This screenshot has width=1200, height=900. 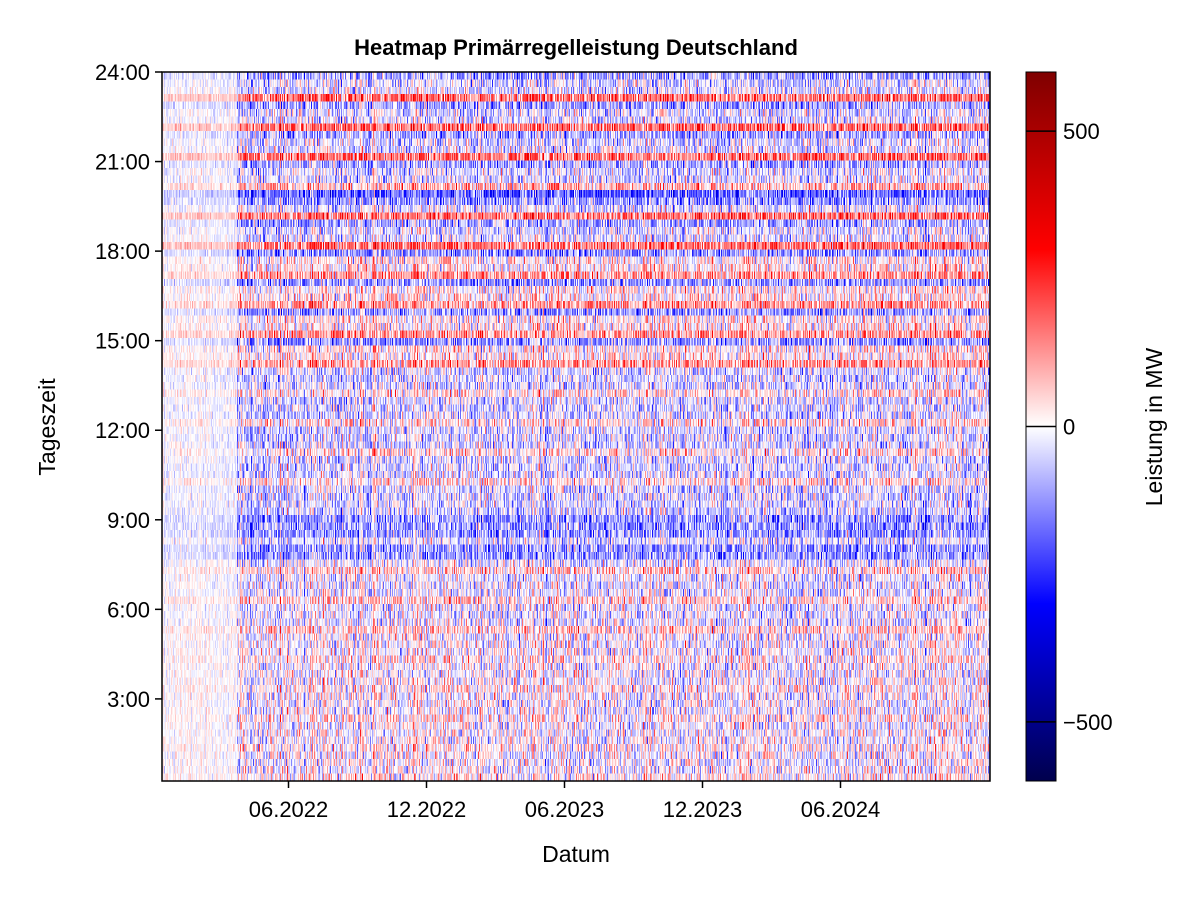 What do you see at coordinates (128, 520) in the screenshot?
I see `y-tick-label: 9:00` at bounding box center [128, 520].